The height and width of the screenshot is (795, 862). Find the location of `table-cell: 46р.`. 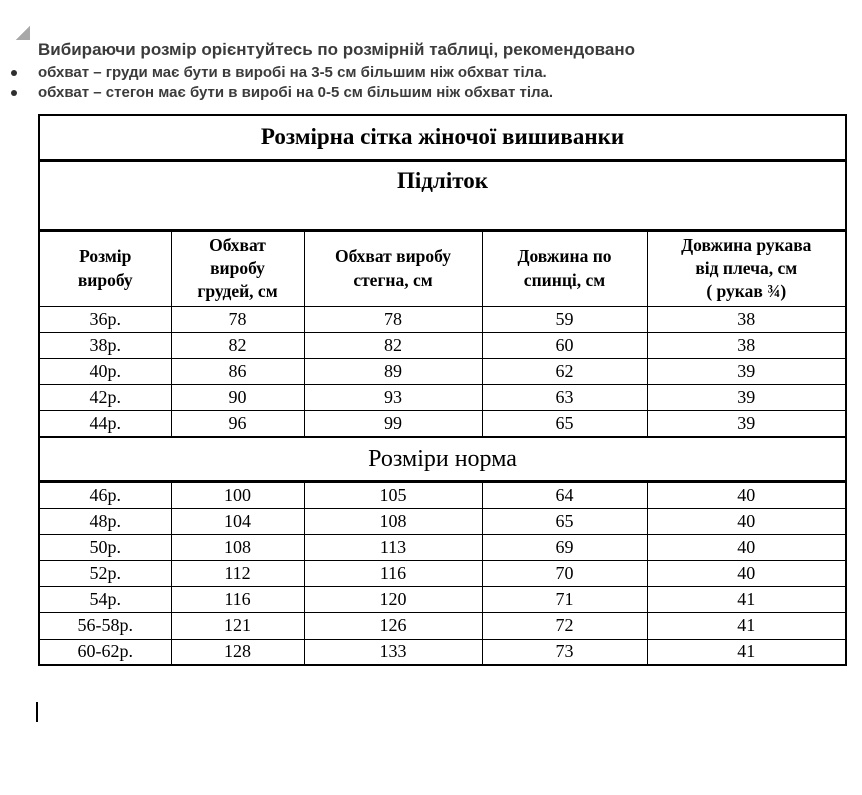

table-cell: 46р. is located at coordinates (105, 495).